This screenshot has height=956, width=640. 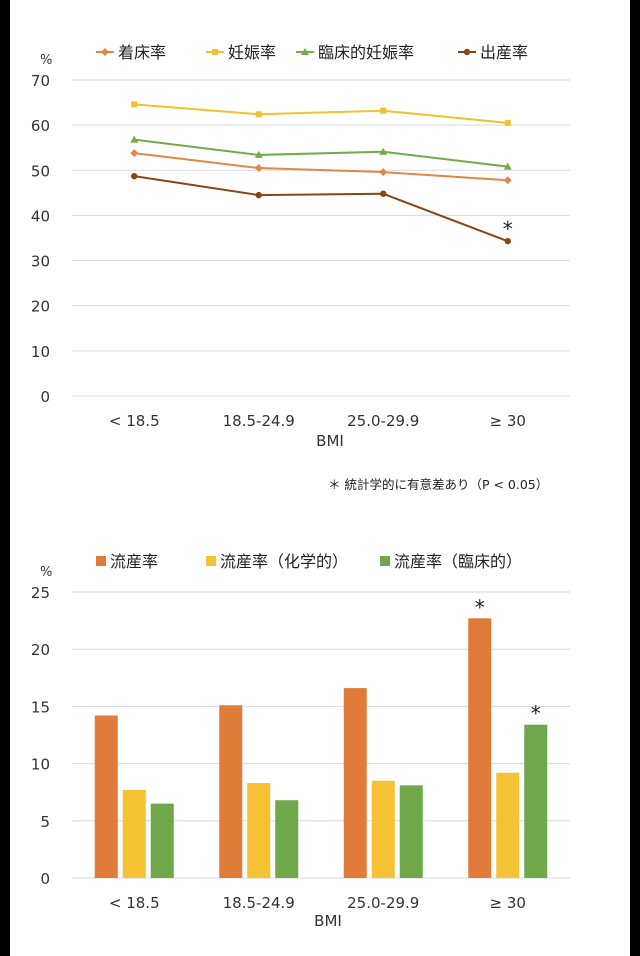 What do you see at coordinates (134, 561) in the screenshot?
I see `legend-label: 流産率` at bounding box center [134, 561].